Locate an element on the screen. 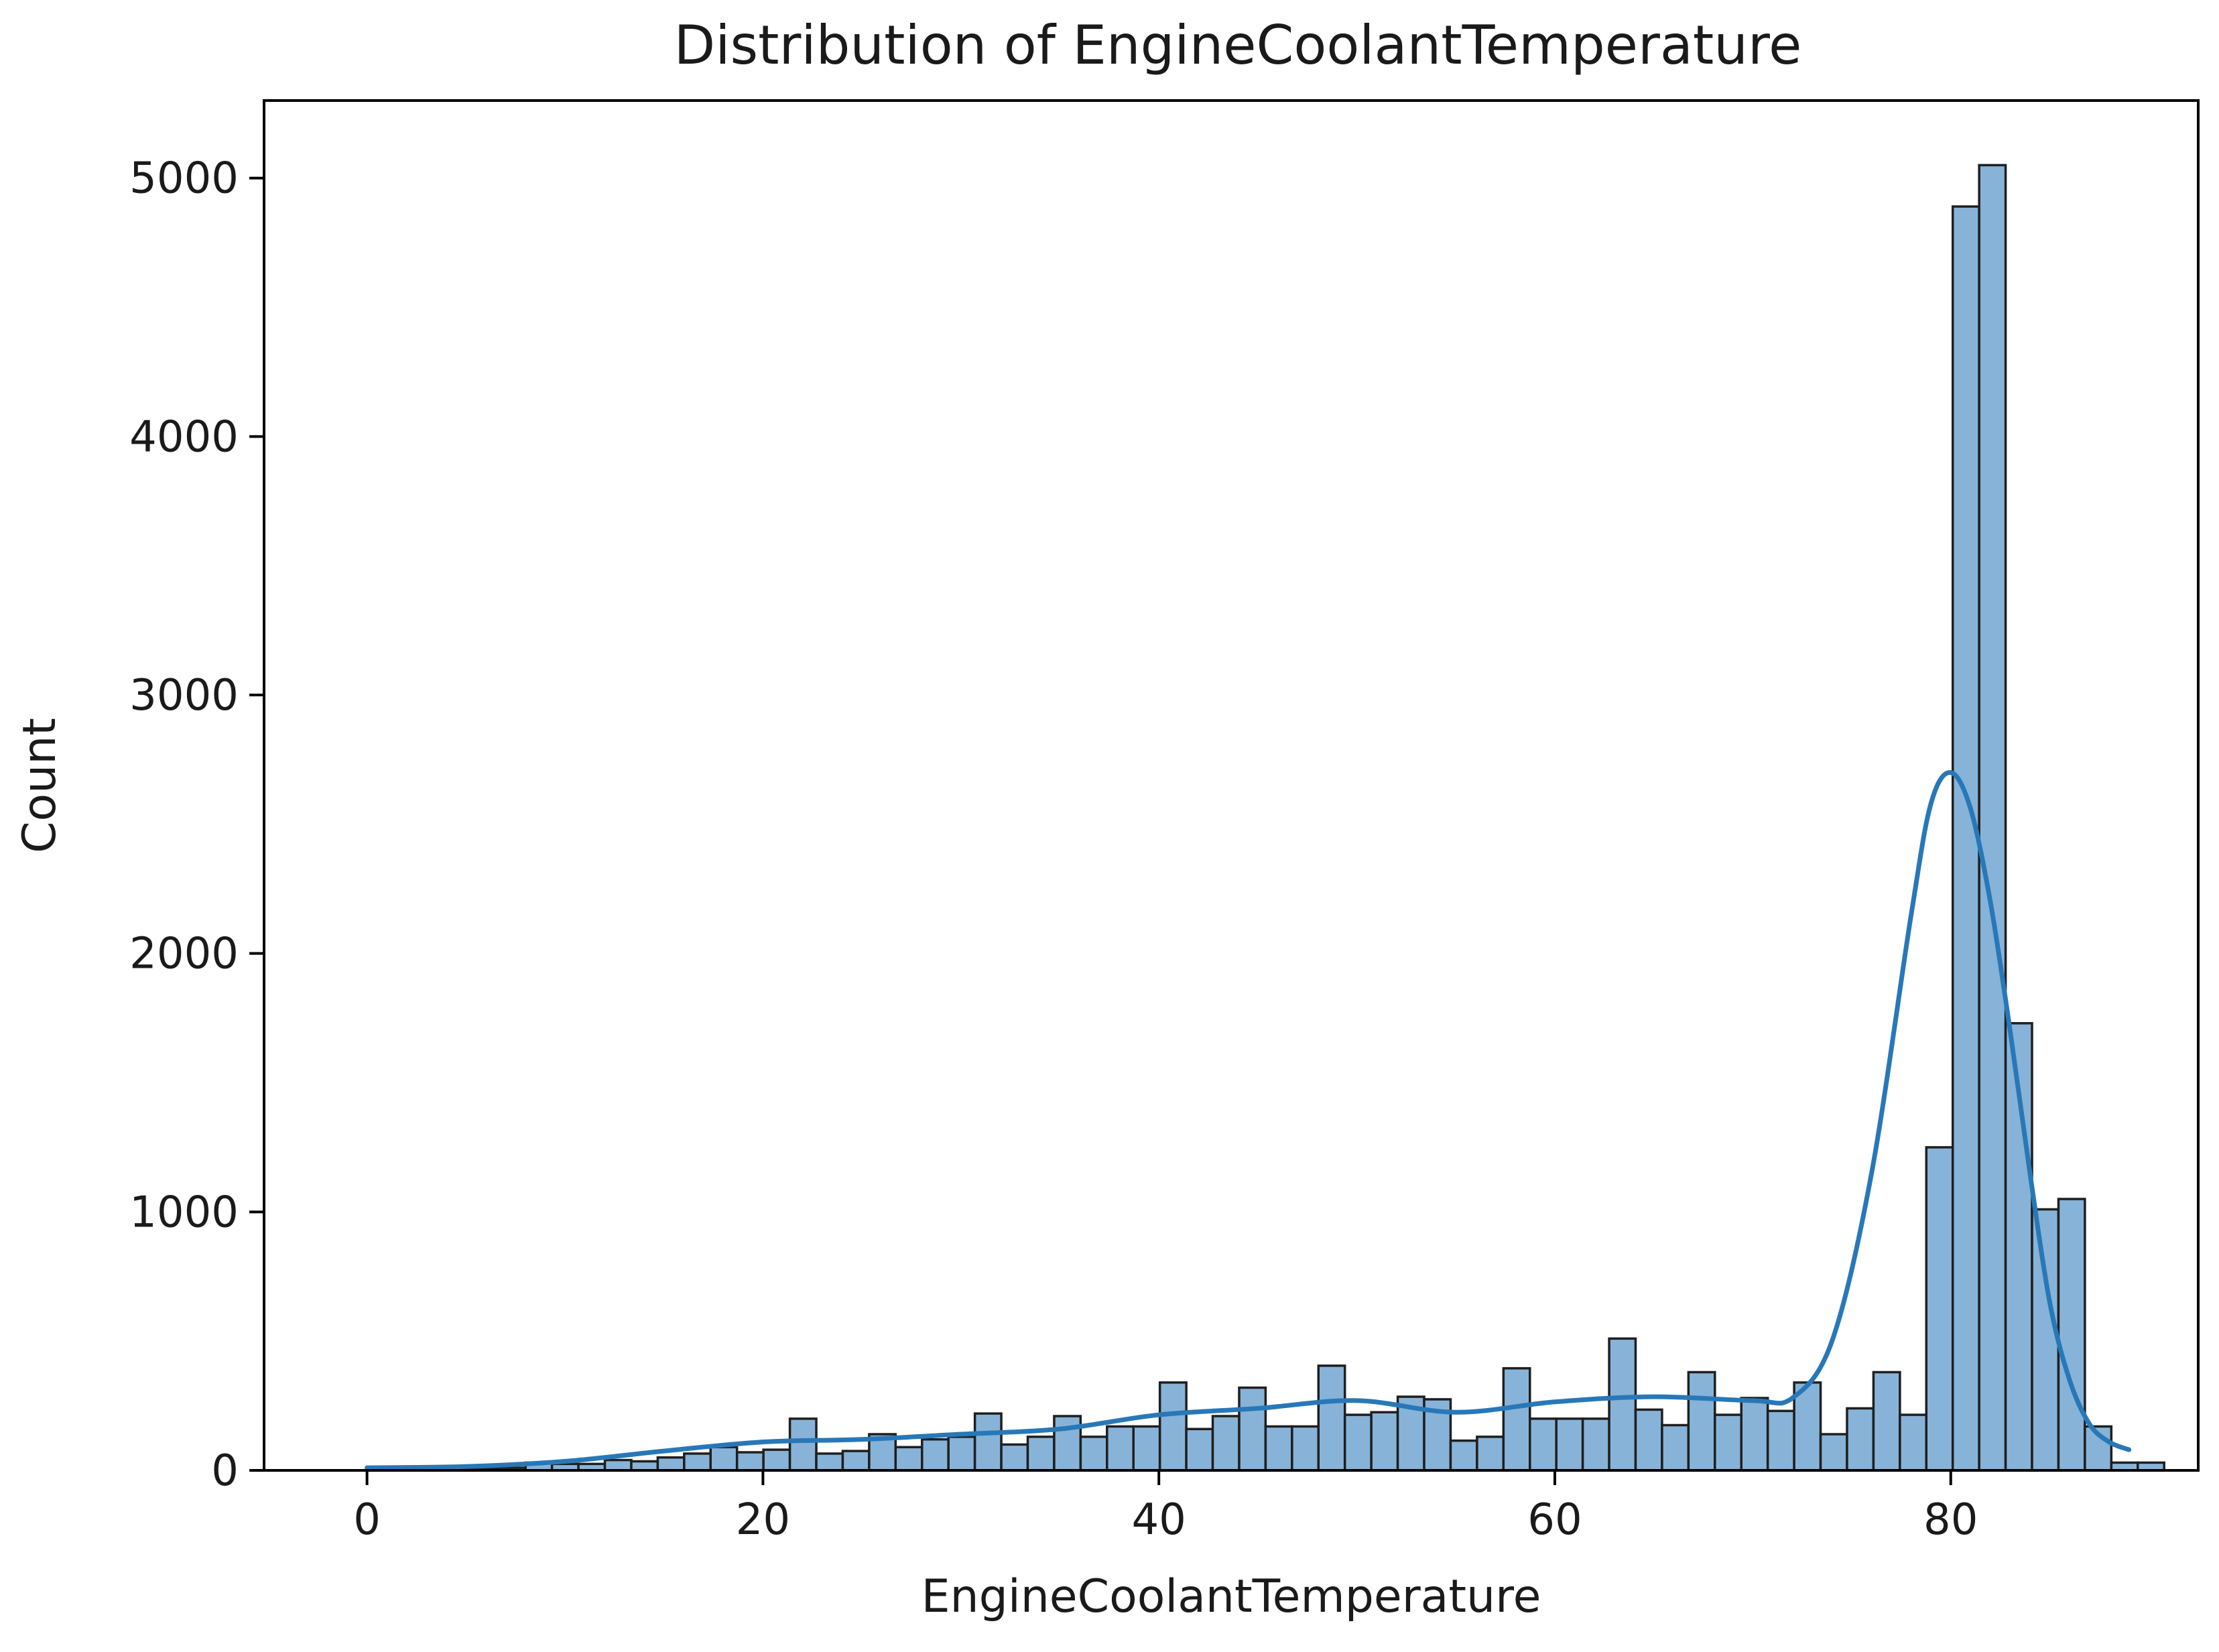 The height and width of the screenshot is (1652, 2219). x-axis: 0 20 40 60 80 is located at coordinates (1166, 1508).